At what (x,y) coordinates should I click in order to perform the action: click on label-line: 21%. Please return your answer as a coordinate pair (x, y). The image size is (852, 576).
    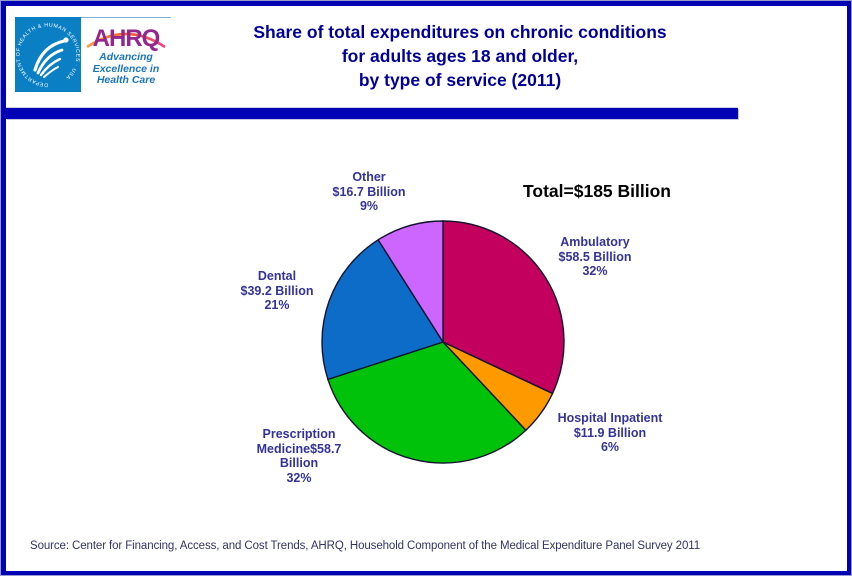
    Looking at the image, I should click on (277, 305).